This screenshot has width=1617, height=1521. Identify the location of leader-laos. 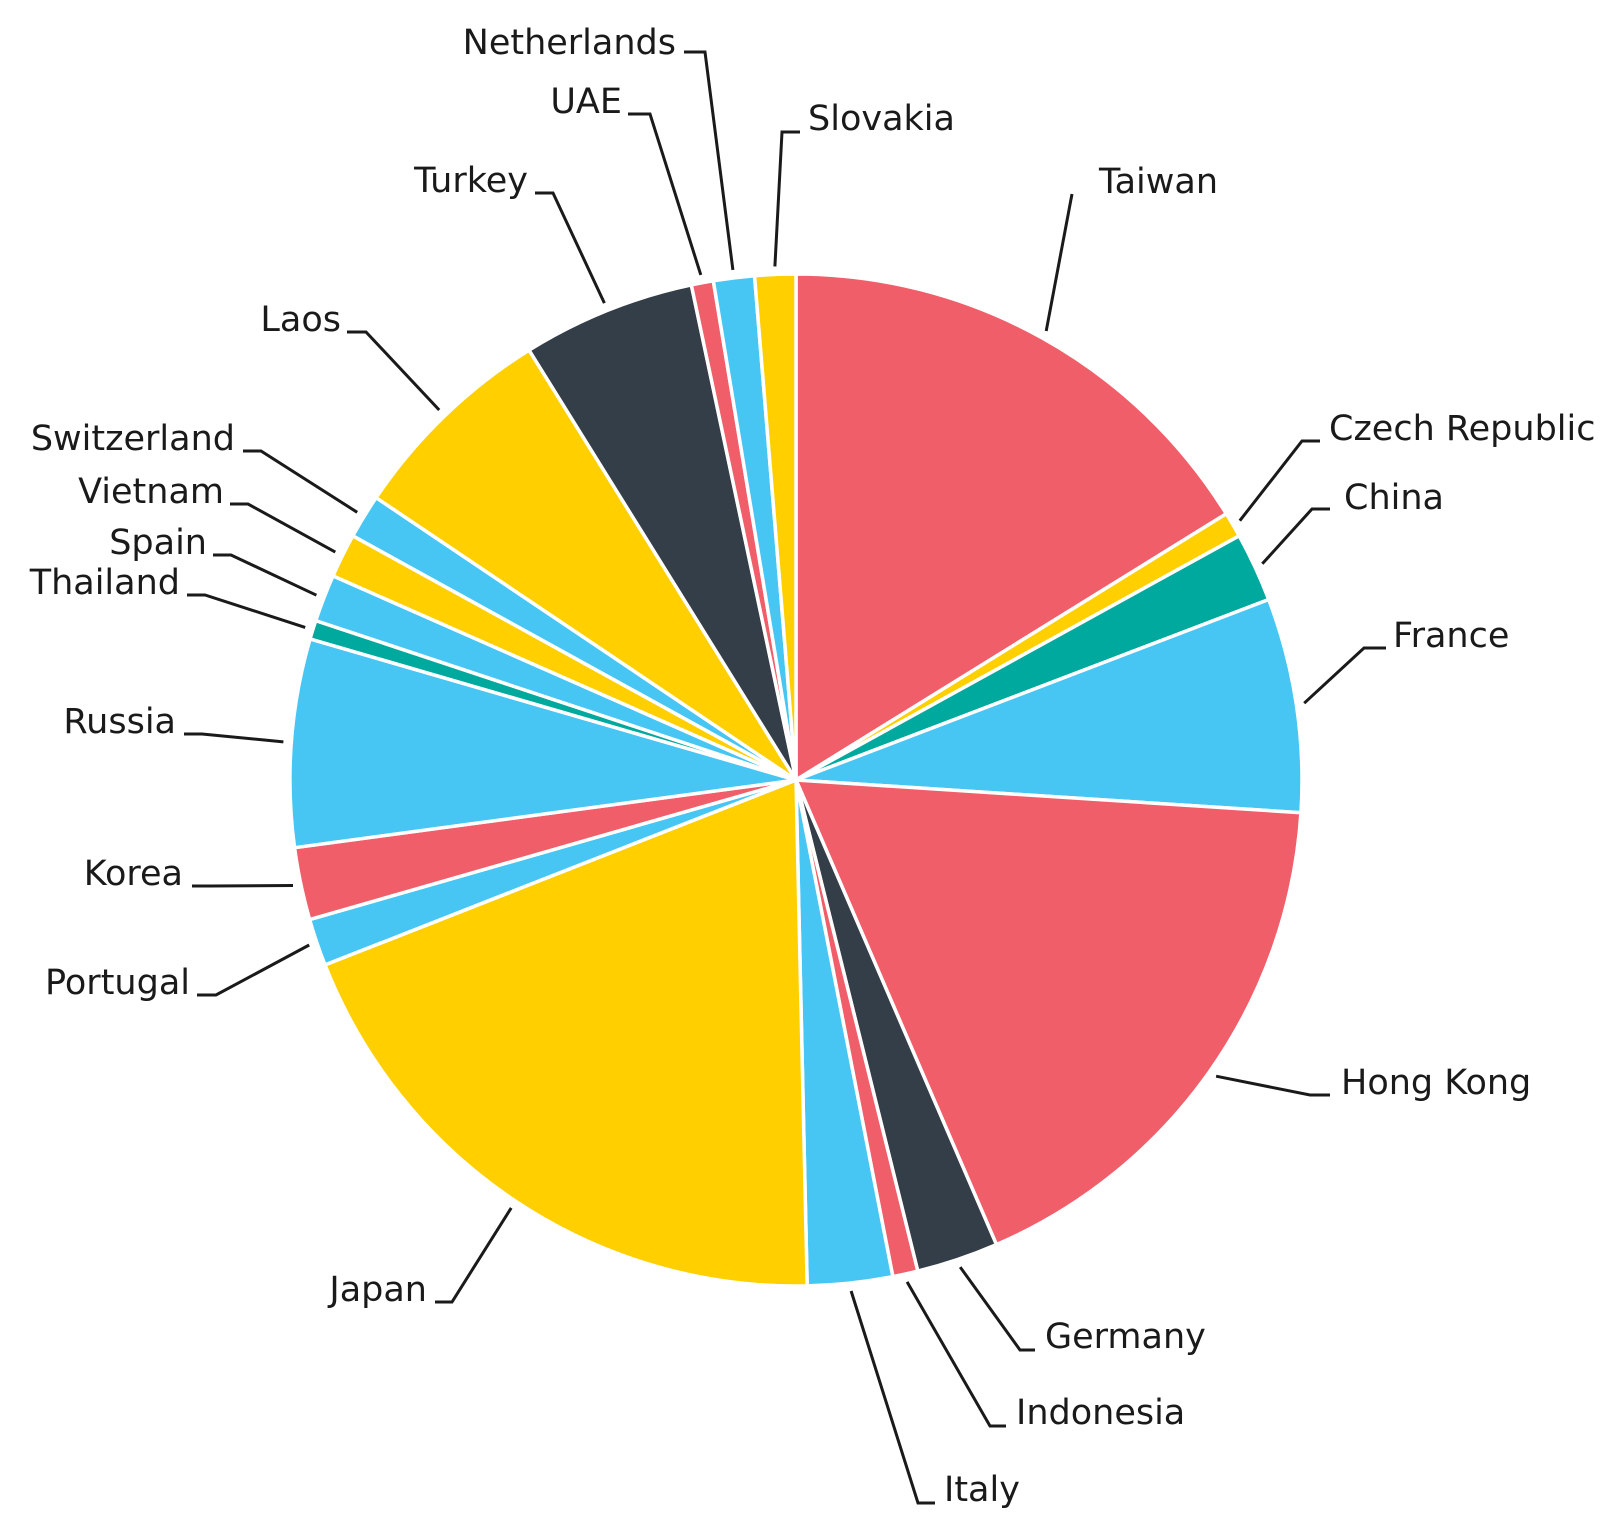
(394, 371).